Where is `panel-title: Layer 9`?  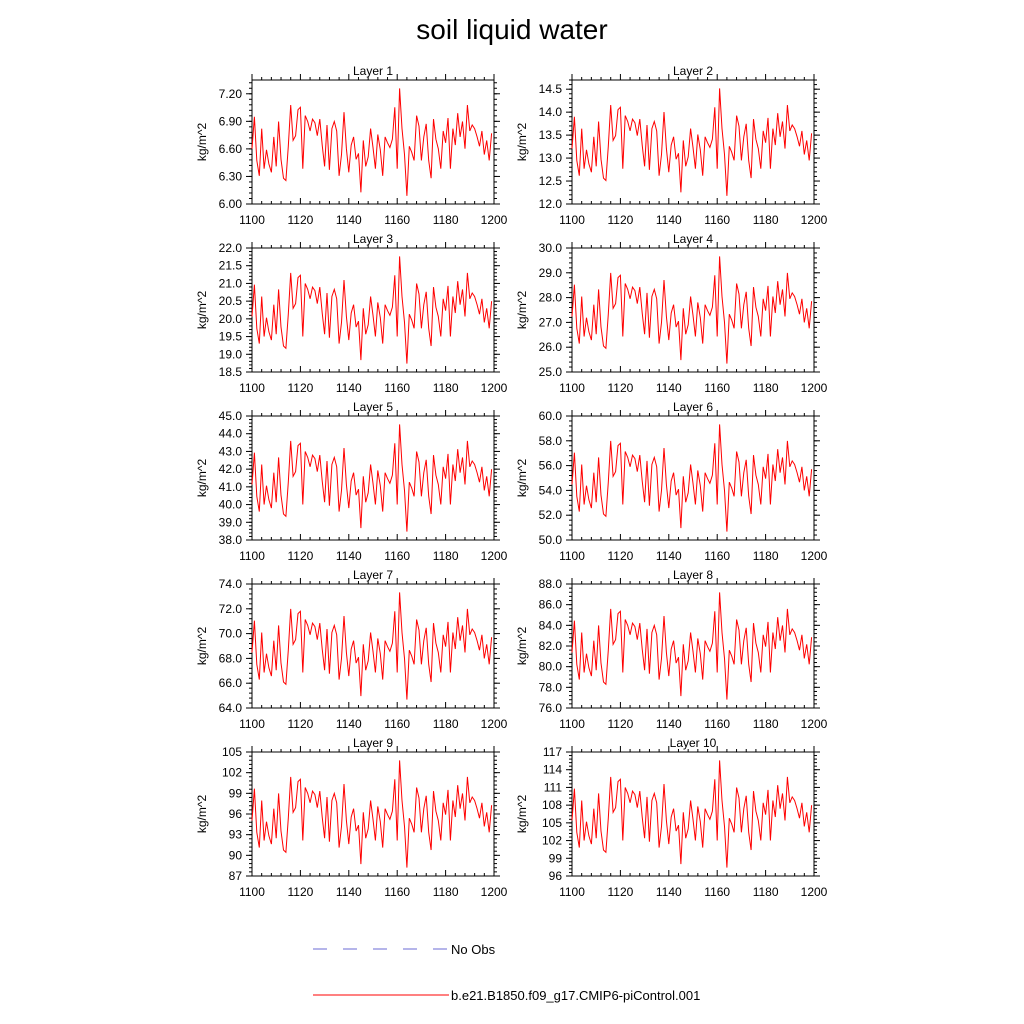 panel-title: Layer 9 is located at coordinates (373, 743).